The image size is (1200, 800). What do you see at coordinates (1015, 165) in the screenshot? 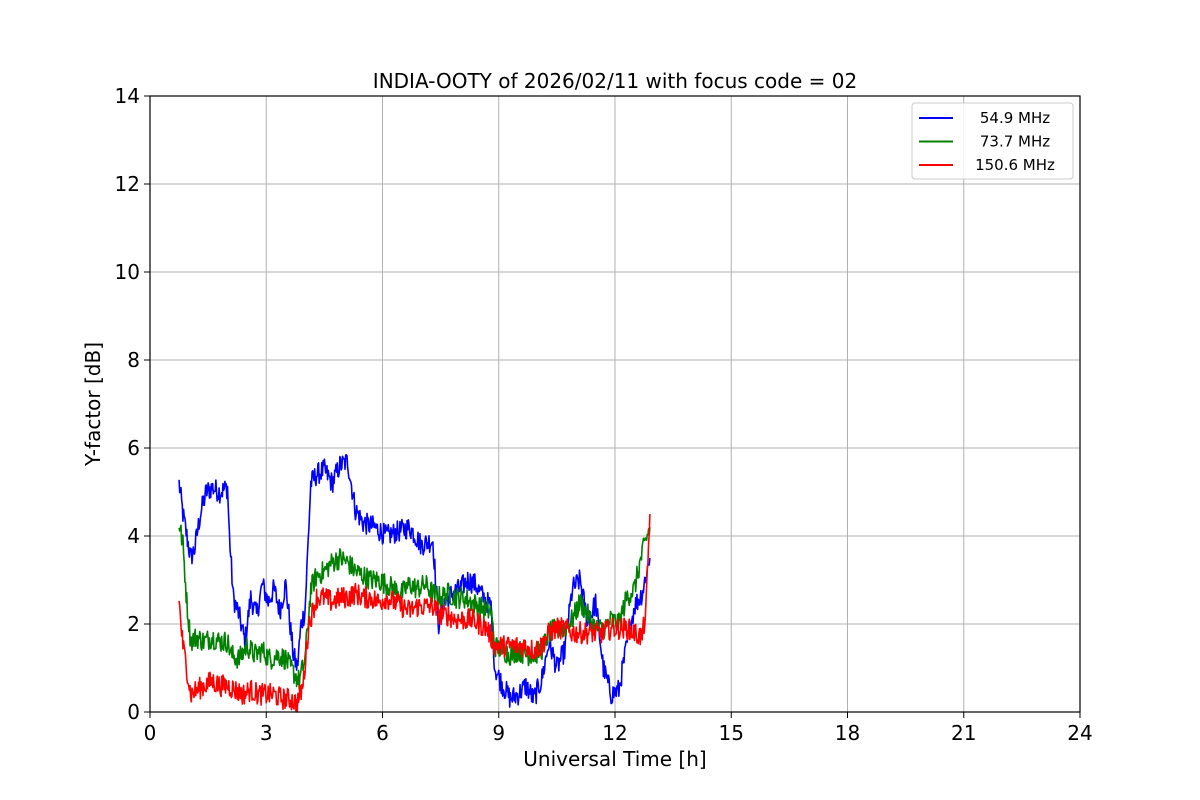
I see `legend-entry-label: 150.6 MHz` at bounding box center [1015, 165].